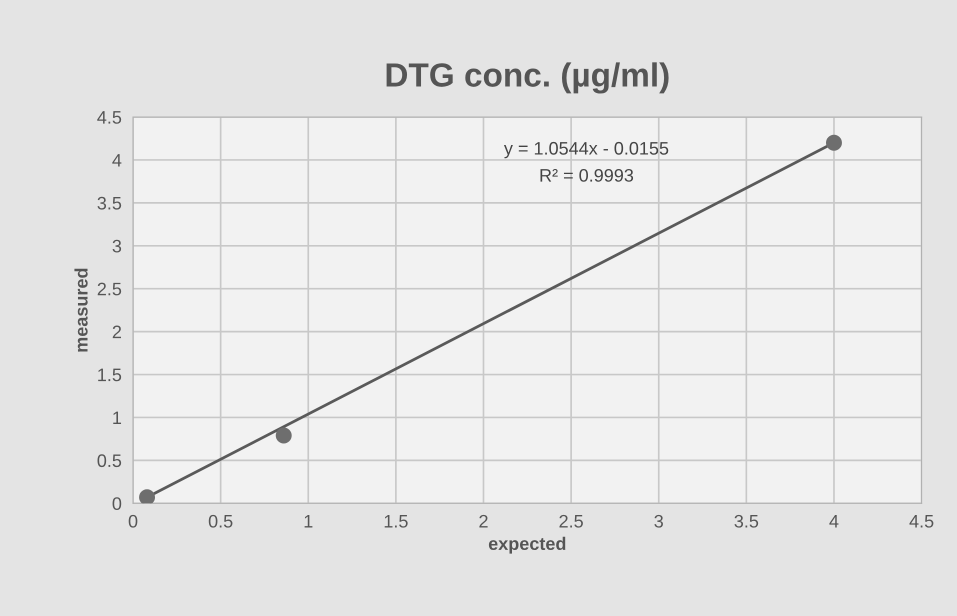 This screenshot has height=616, width=957. Describe the element at coordinates (117, 332) in the screenshot. I see `y-tick-label: 2` at that location.